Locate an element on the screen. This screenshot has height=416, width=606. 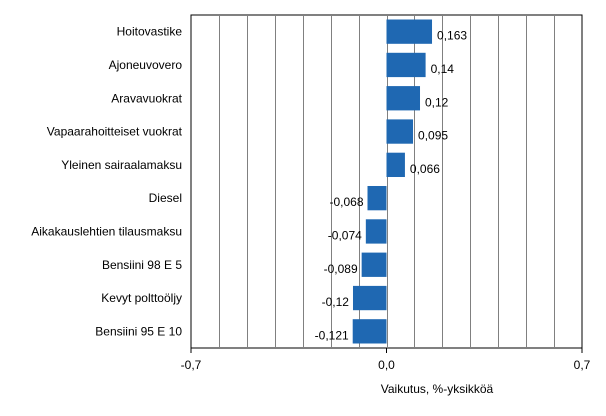
x-axis-ticks: -0,7 0,0 0,7 is located at coordinates (386, 360).